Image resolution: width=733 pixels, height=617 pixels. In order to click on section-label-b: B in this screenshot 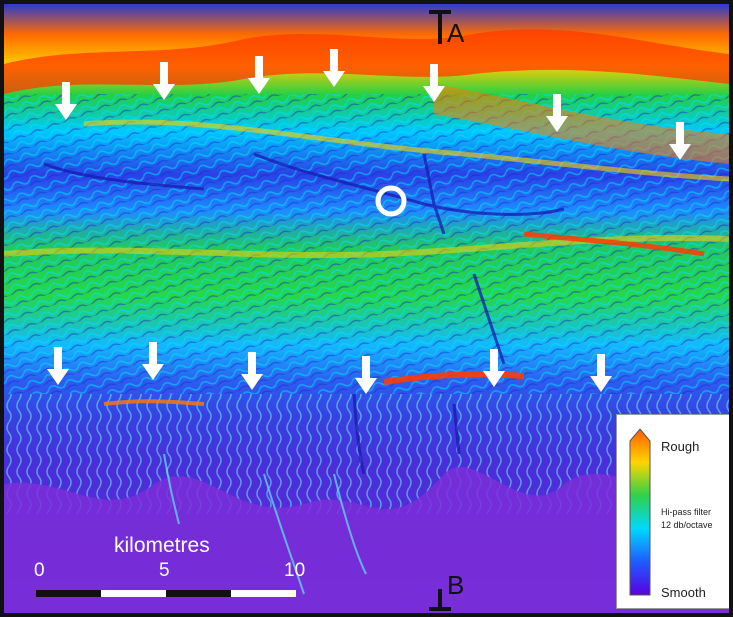, I will do `click(456, 585)`.